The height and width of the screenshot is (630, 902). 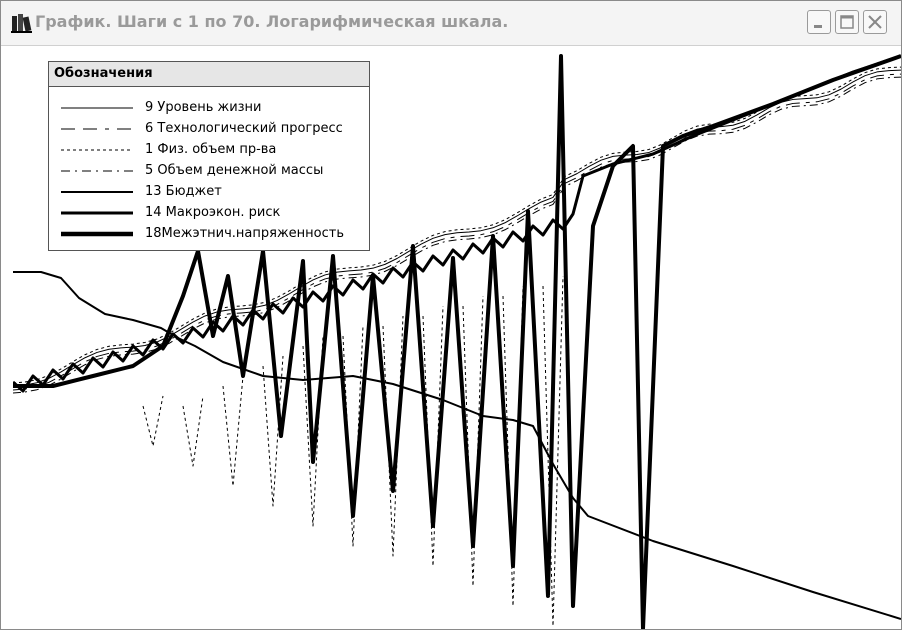 I want to click on minimize-icon, so click(x=818, y=26).